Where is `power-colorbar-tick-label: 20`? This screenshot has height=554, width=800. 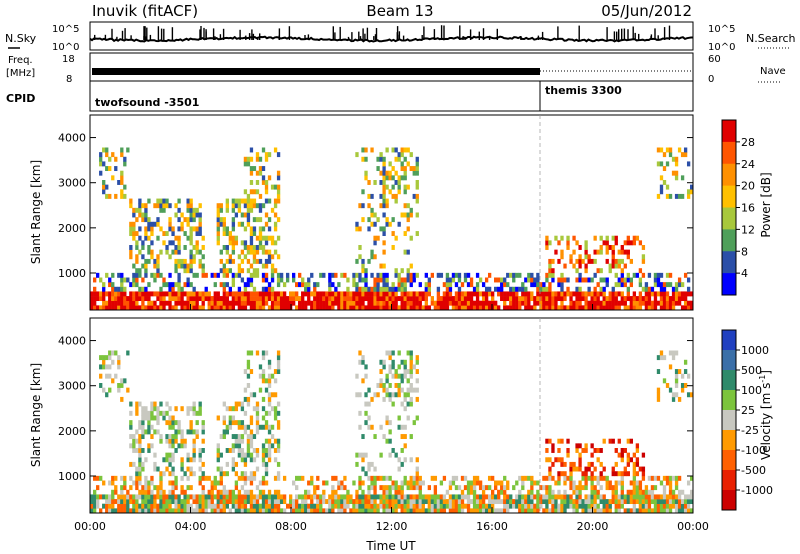 power-colorbar-tick-label: 20 is located at coordinates (748, 186).